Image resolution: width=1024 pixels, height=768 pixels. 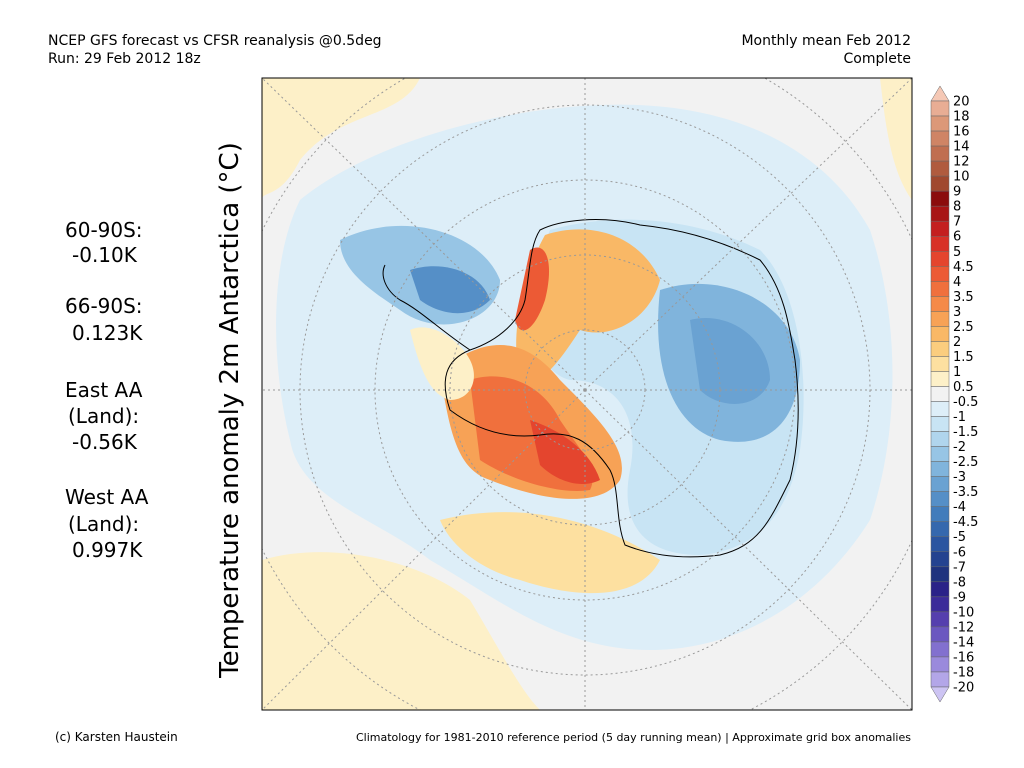 What do you see at coordinates (963, 642) in the screenshot?
I see `colorbar-label: -14` at bounding box center [963, 642].